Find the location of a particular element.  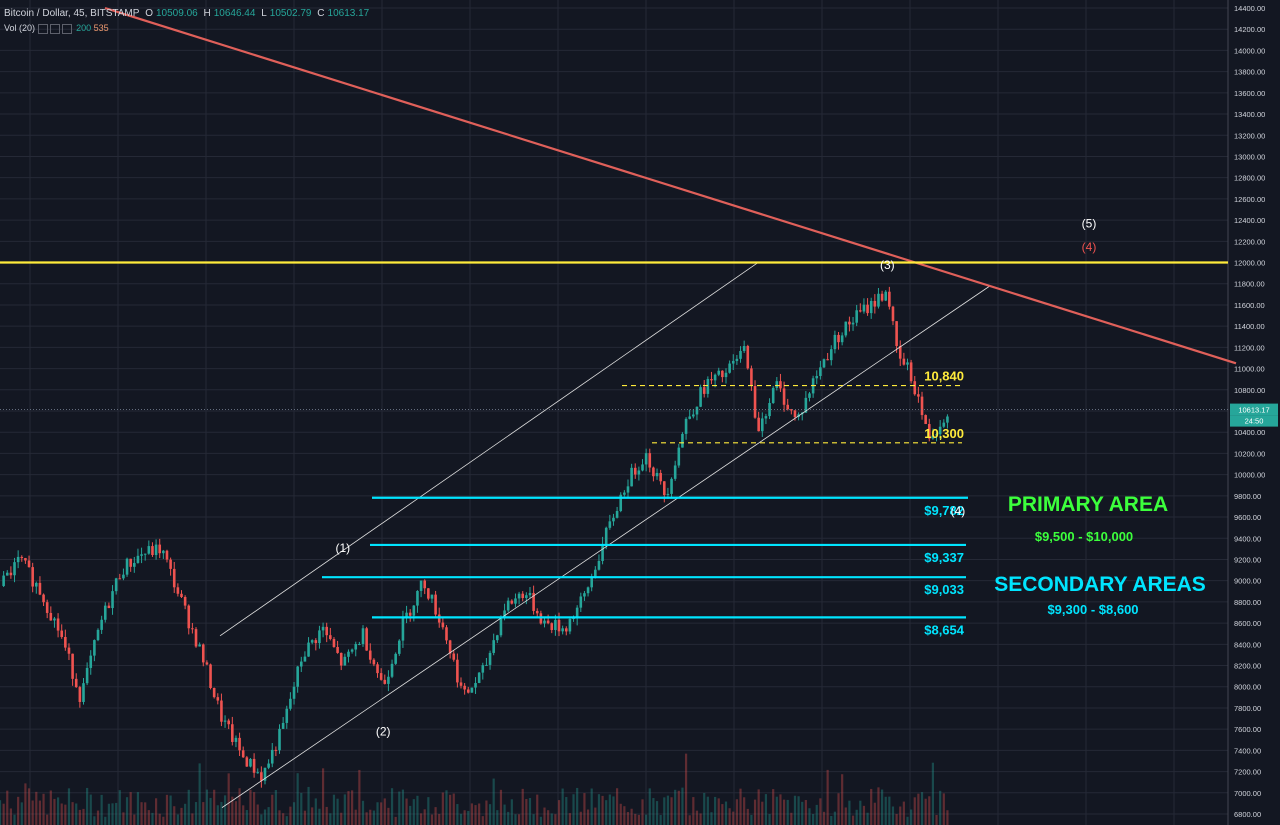

price-axis-tick-label: 9800.00 is located at coordinates (1247, 496).